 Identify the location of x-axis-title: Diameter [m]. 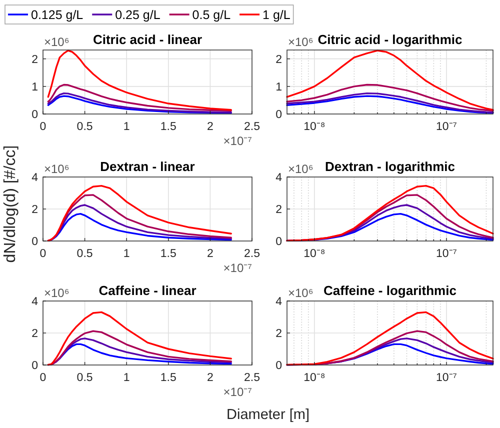
(268, 415).